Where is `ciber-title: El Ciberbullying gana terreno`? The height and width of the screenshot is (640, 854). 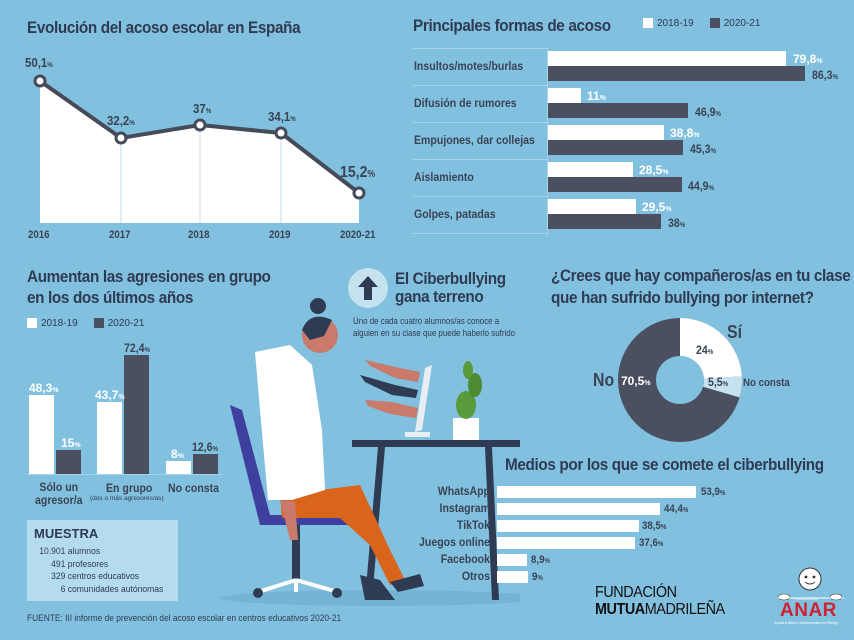 ciber-title: El Ciberbullying gana terreno is located at coordinates (450, 287).